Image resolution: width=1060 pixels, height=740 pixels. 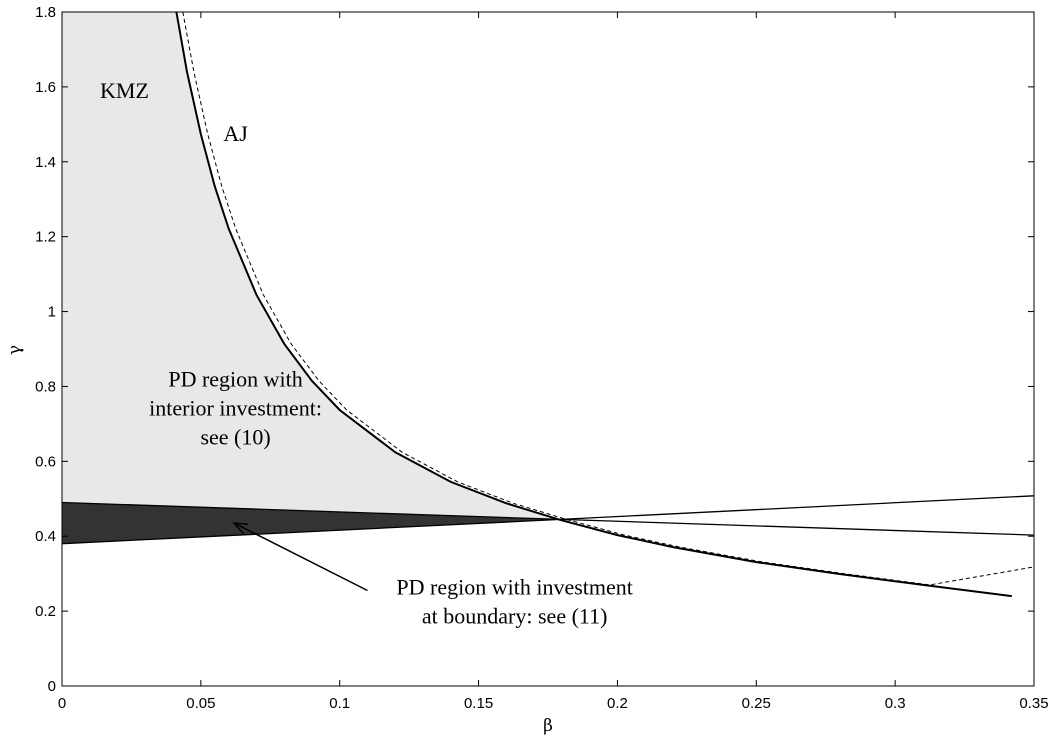 I want to click on x-tick-label: 0.2, so click(x=617, y=703).